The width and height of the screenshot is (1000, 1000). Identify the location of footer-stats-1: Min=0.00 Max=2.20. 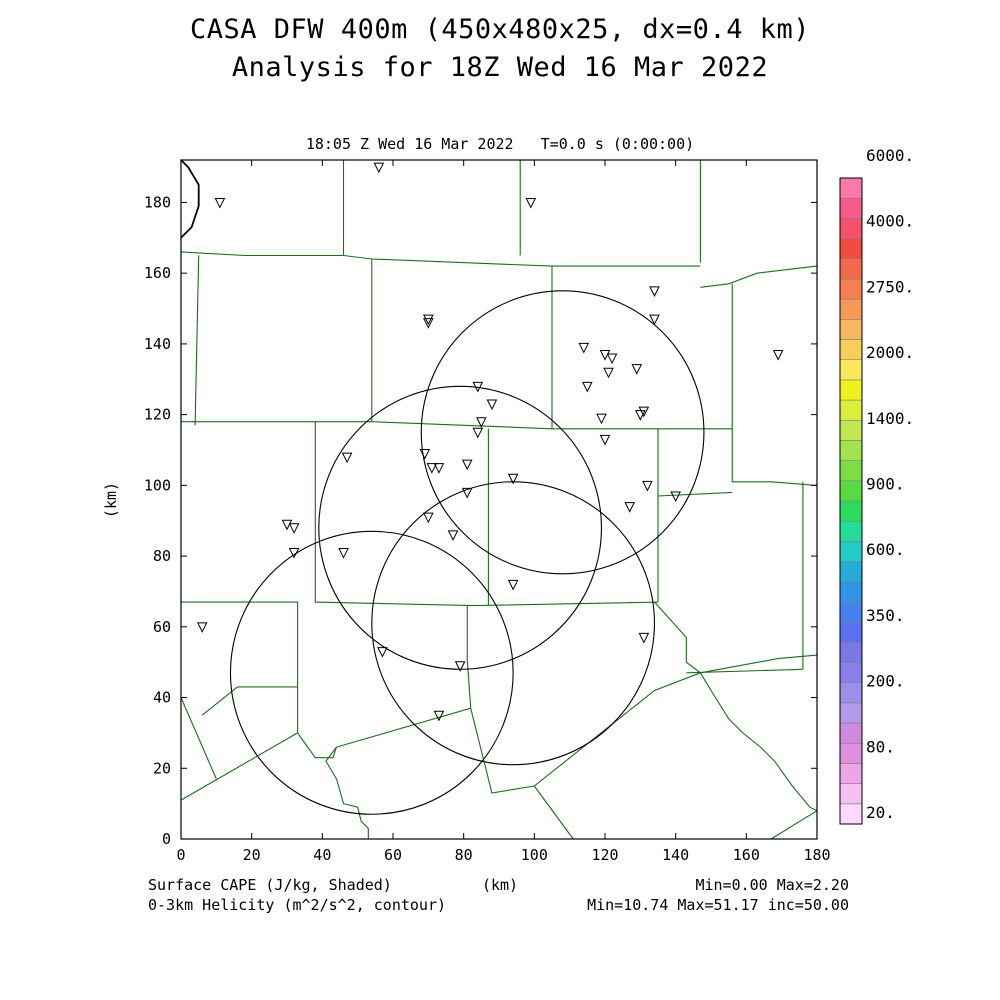
(772, 885).